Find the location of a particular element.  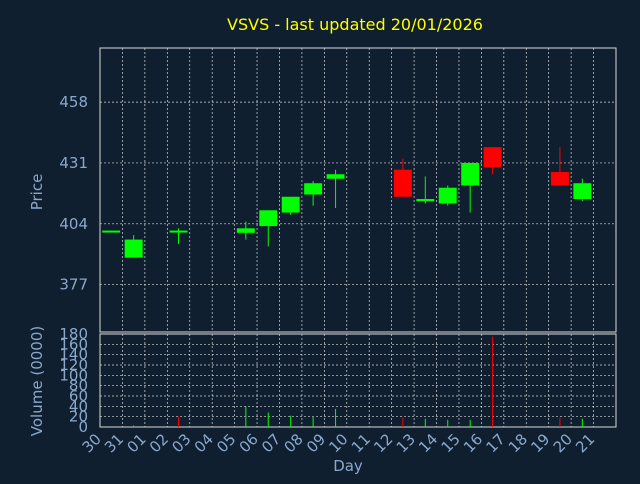

volume-tick-label: 100 is located at coordinates (73, 375).